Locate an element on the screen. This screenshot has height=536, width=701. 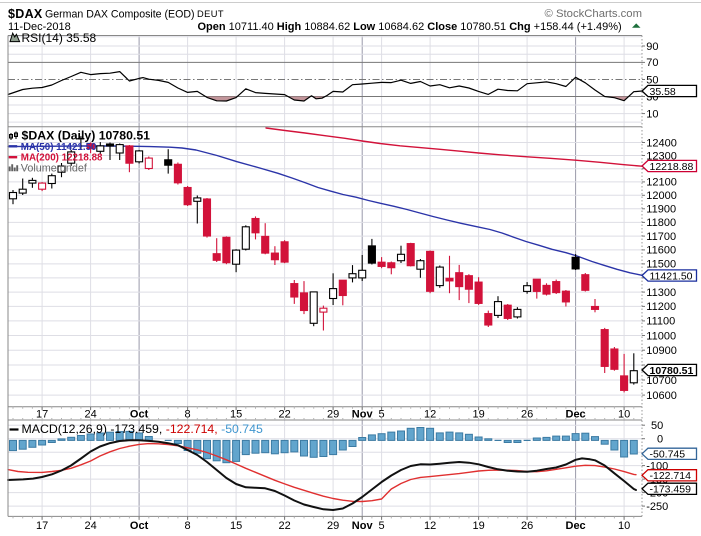
svg-text: 10600 is located at coordinates (661, 396).